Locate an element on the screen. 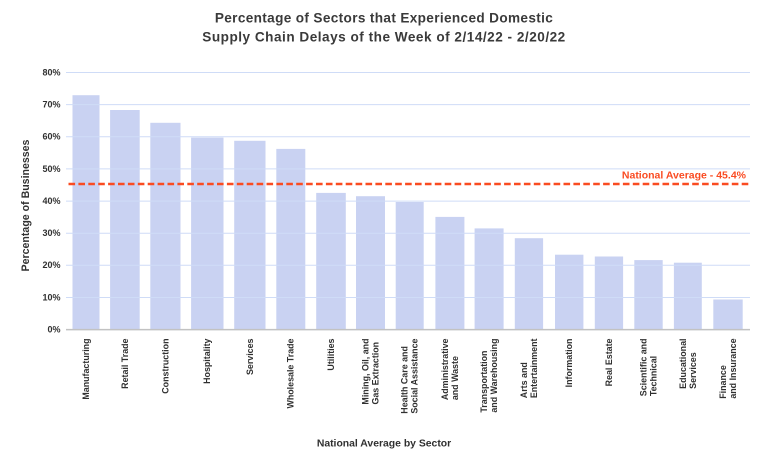  svg-text: Administrative is located at coordinates (445, 369).